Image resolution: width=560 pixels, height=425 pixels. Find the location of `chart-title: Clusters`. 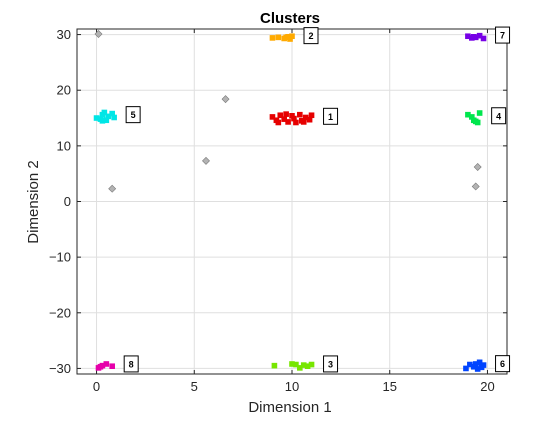

chart-title: Clusters is located at coordinates (290, 18).